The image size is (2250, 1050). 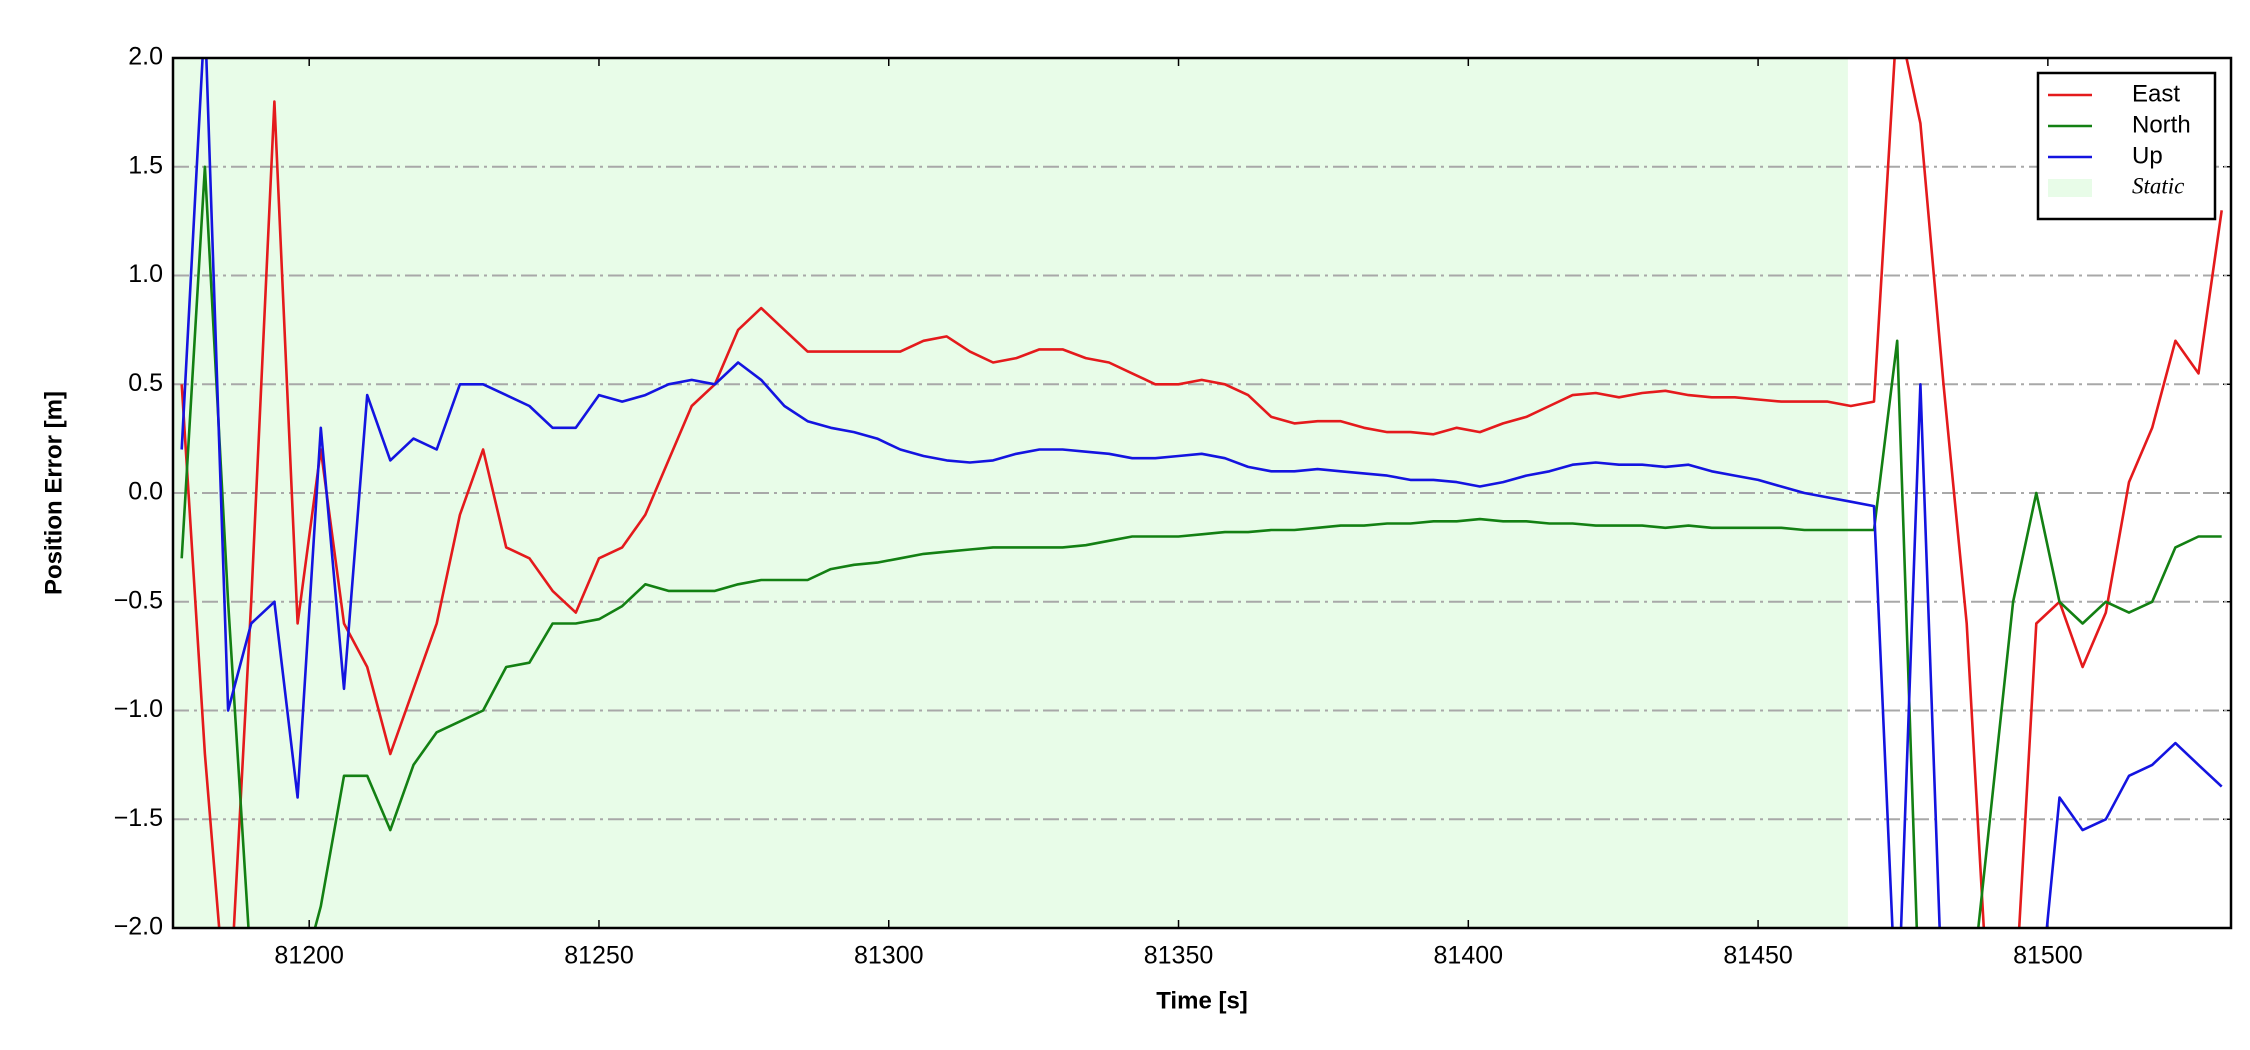 I want to click on y-axis-label: Position Error [m], so click(x=53, y=493).